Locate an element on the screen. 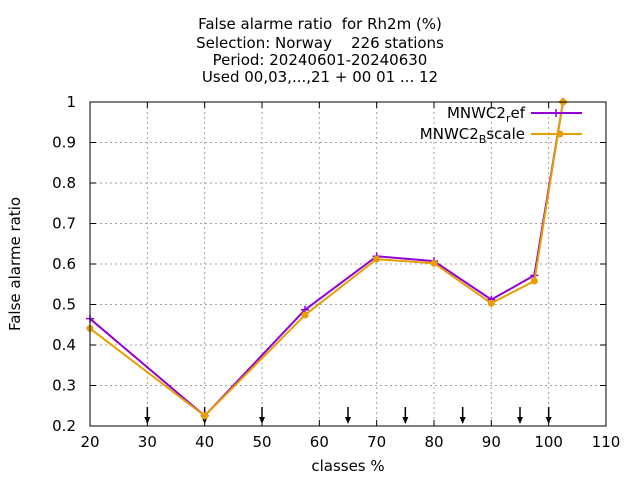  y-tick-label: 0.9 is located at coordinates (64, 143).